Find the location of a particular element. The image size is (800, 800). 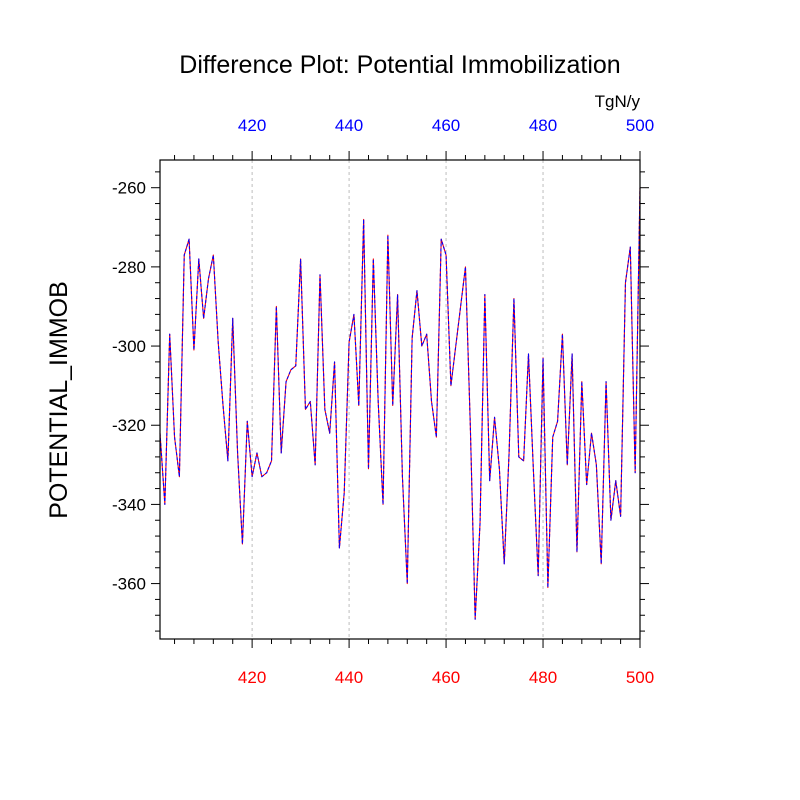

x-bottom-tick-label-3: 480 is located at coordinates (543, 677).